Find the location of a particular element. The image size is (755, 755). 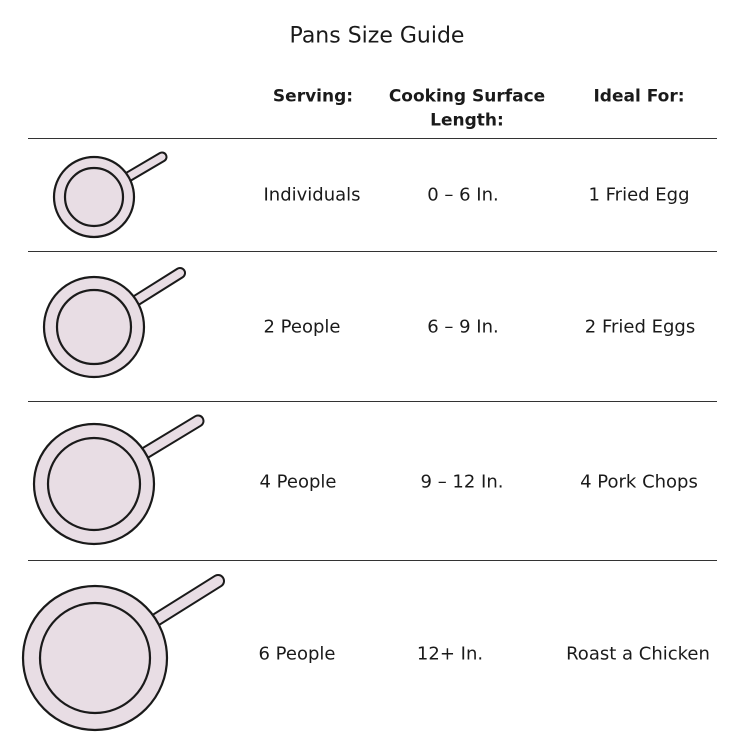

row-1-ideal: 1 Fried Egg is located at coordinates (639, 195).